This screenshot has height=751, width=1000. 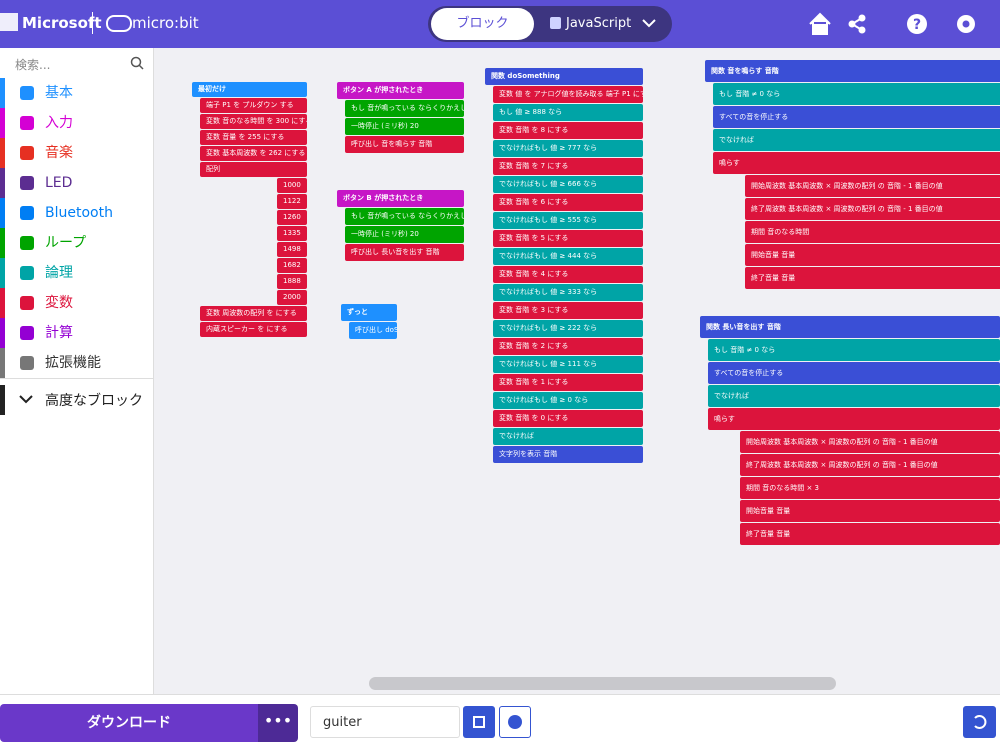 I want to click on block-line: 変数 音階 を 6 にする, so click(x=568, y=202).